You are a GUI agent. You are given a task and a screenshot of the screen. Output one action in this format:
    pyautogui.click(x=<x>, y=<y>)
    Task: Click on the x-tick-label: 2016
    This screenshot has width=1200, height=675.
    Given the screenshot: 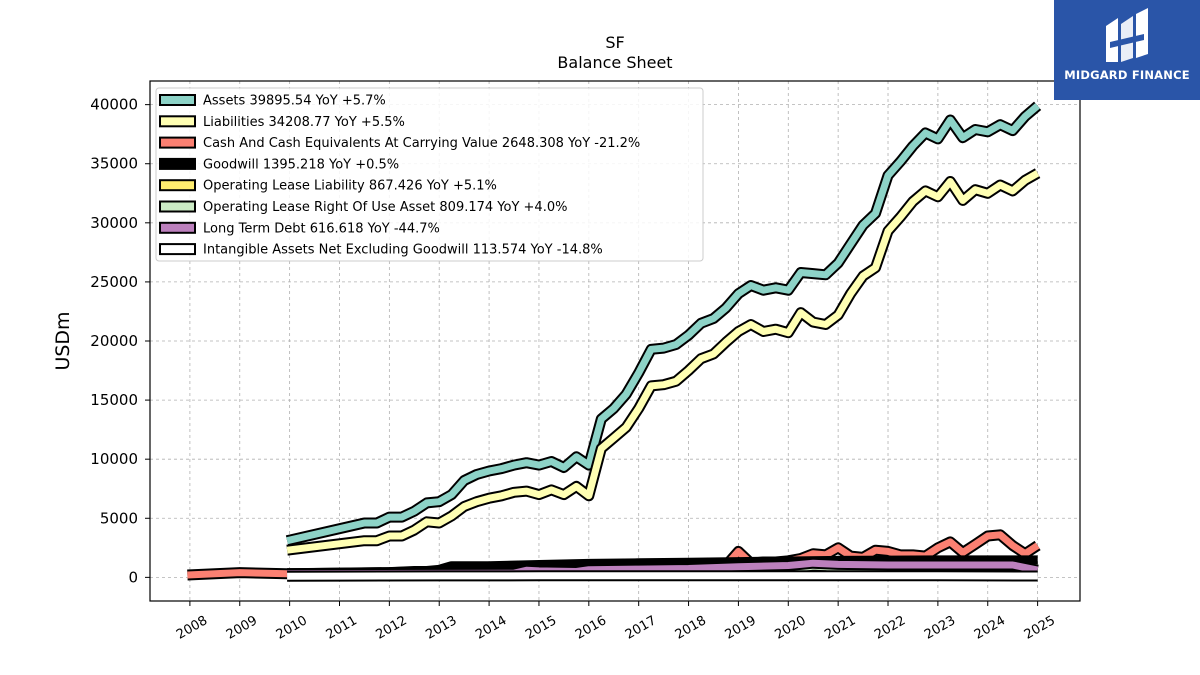 What is the action you would take?
    pyautogui.click(x=591, y=628)
    